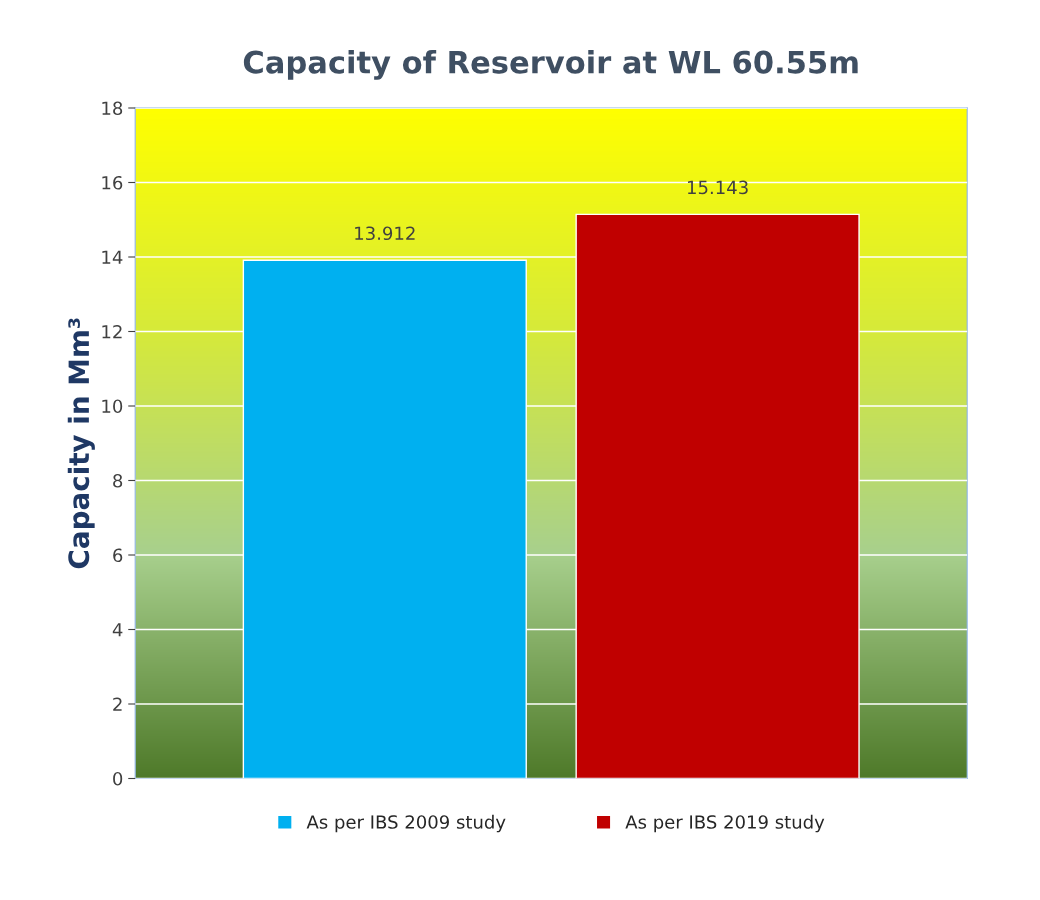 The width and height of the screenshot is (1040, 900). I want to click on y-tick-label: 0, so click(118, 778).